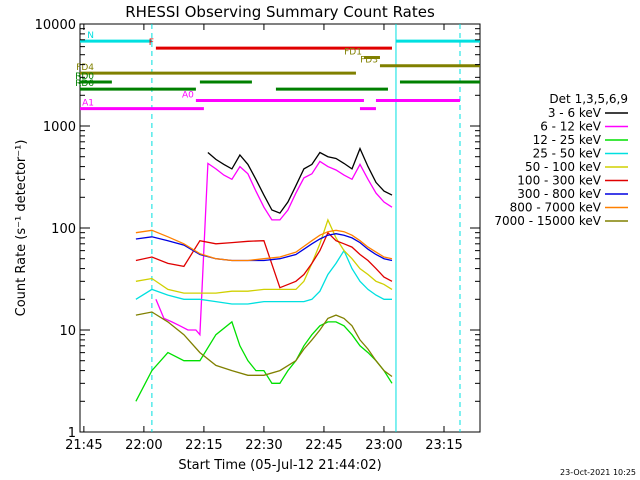  What do you see at coordinates (559, 194) in the screenshot?
I see `legend-label-7: 300 - 800 keV` at bounding box center [559, 194].